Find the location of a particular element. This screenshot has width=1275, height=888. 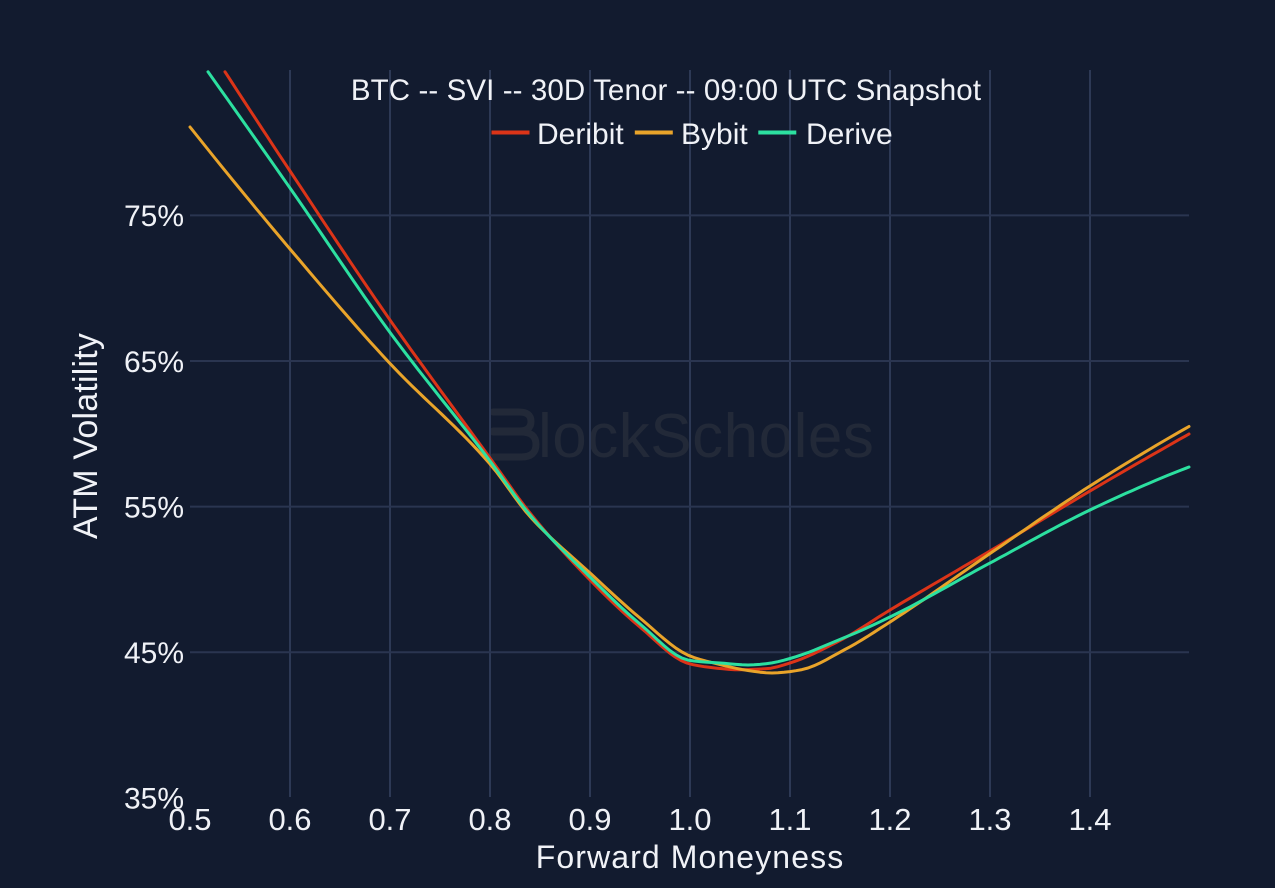

svg-text: 35% is located at coordinates (154, 799).